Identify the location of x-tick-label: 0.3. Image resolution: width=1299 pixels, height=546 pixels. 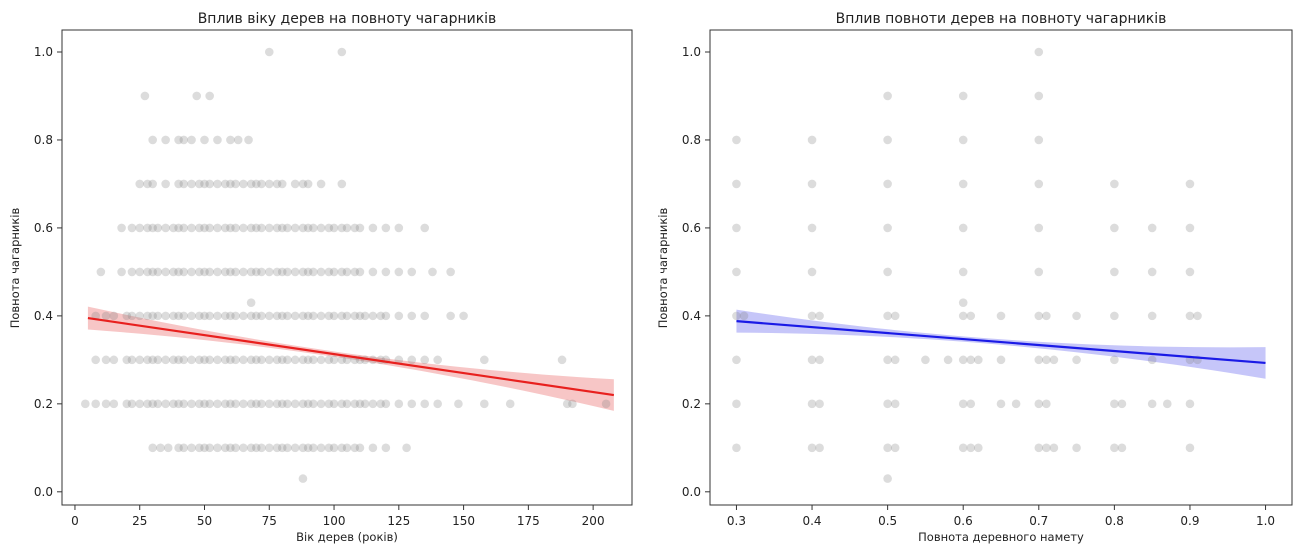
(736, 521).